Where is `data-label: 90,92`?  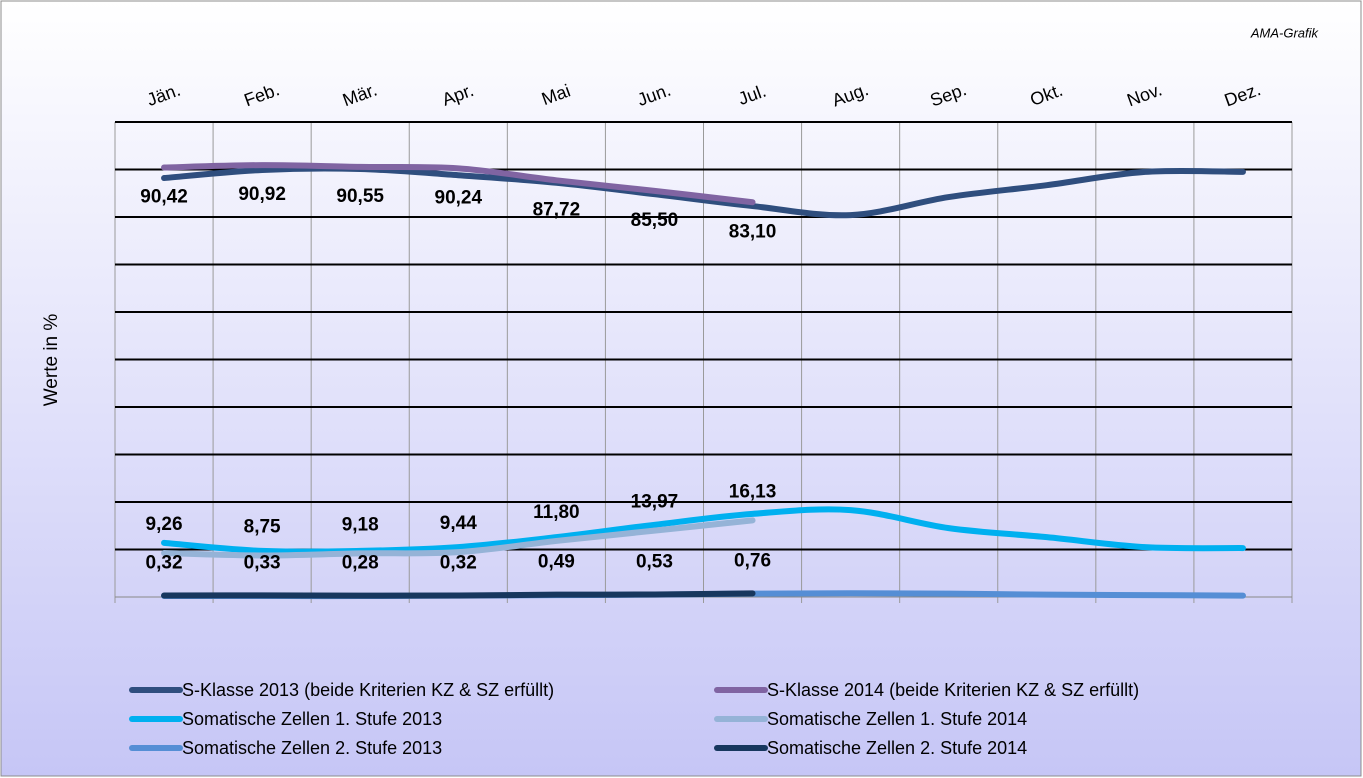
data-label: 90,92 is located at coordinates (262, 194).